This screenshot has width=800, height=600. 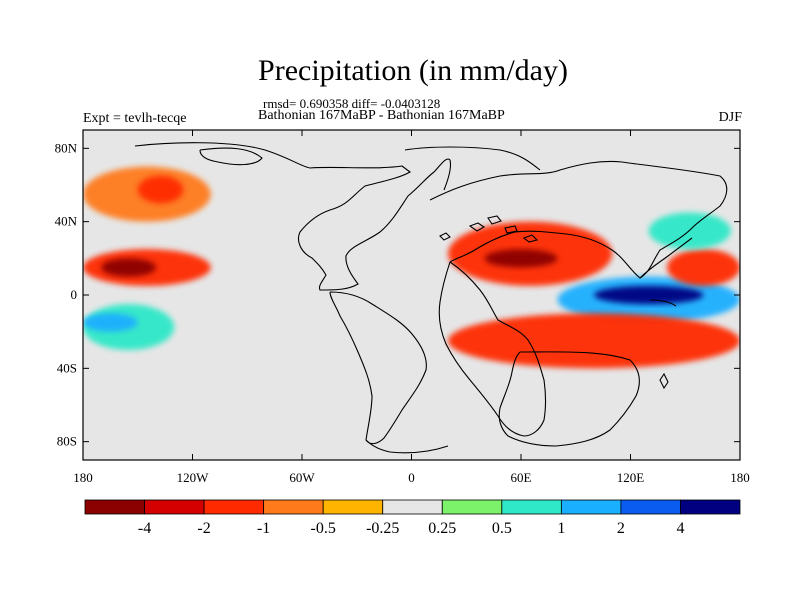 I want to click on coastline-africa, so click(x=492, y=349).